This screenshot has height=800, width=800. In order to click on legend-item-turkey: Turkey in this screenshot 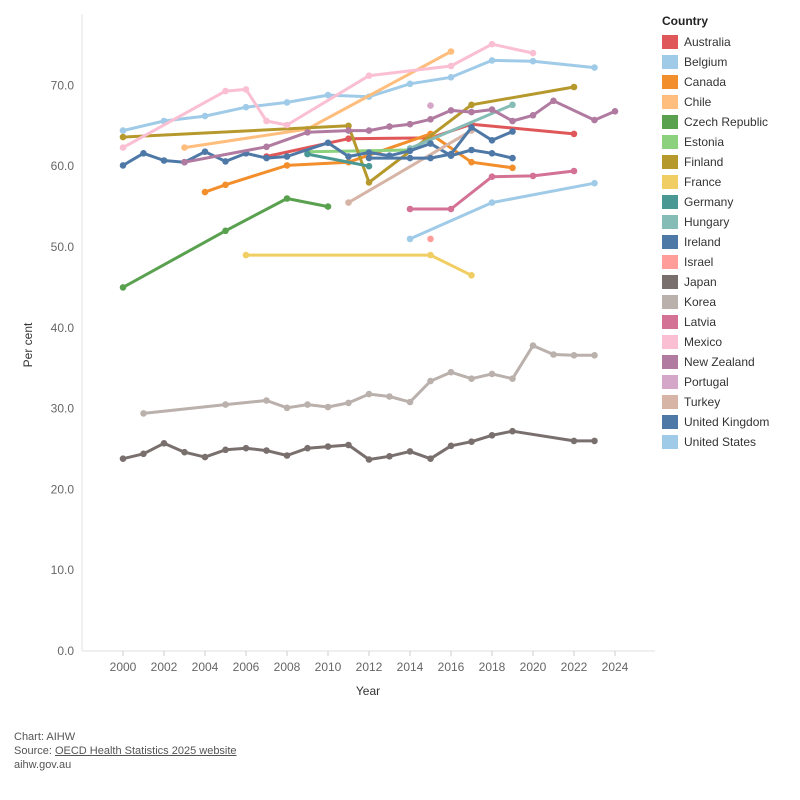, I will do `click(727, 402)`.